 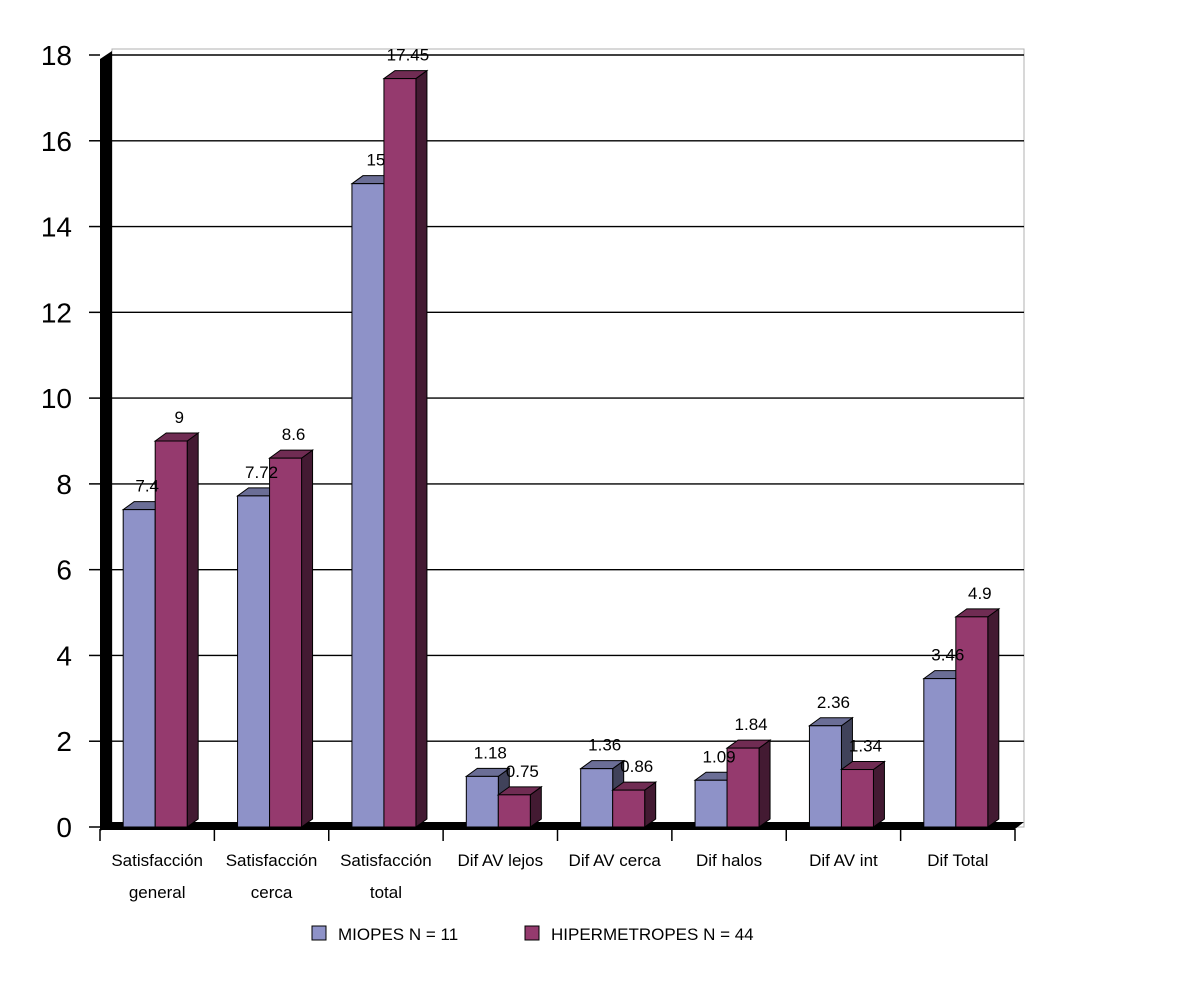 What do you see at coordinates (843, 860) in the screenshot?
I see `category-label: Dif AV int` at bounding box center [843, 860].